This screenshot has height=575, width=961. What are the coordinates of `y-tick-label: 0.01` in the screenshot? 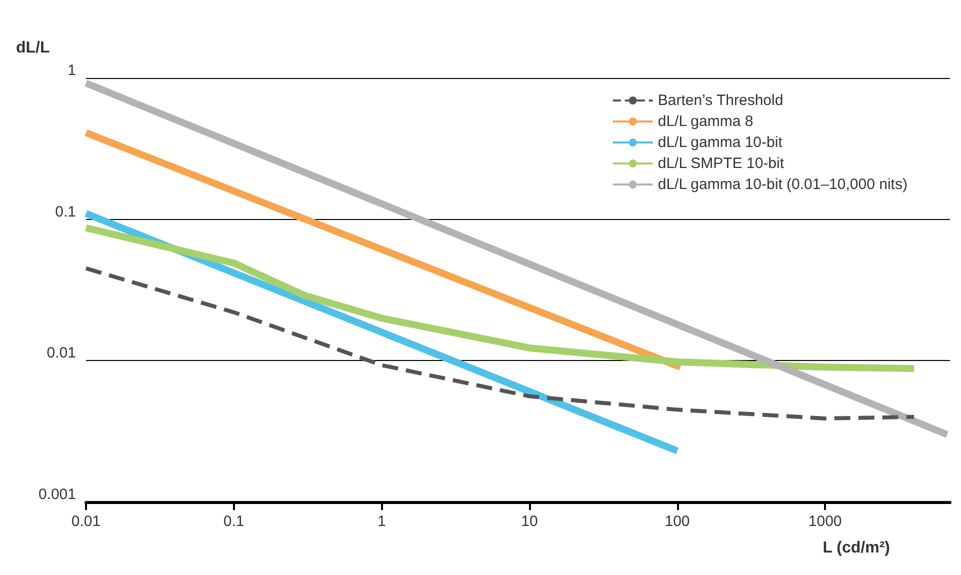 It's located at (61, 353).